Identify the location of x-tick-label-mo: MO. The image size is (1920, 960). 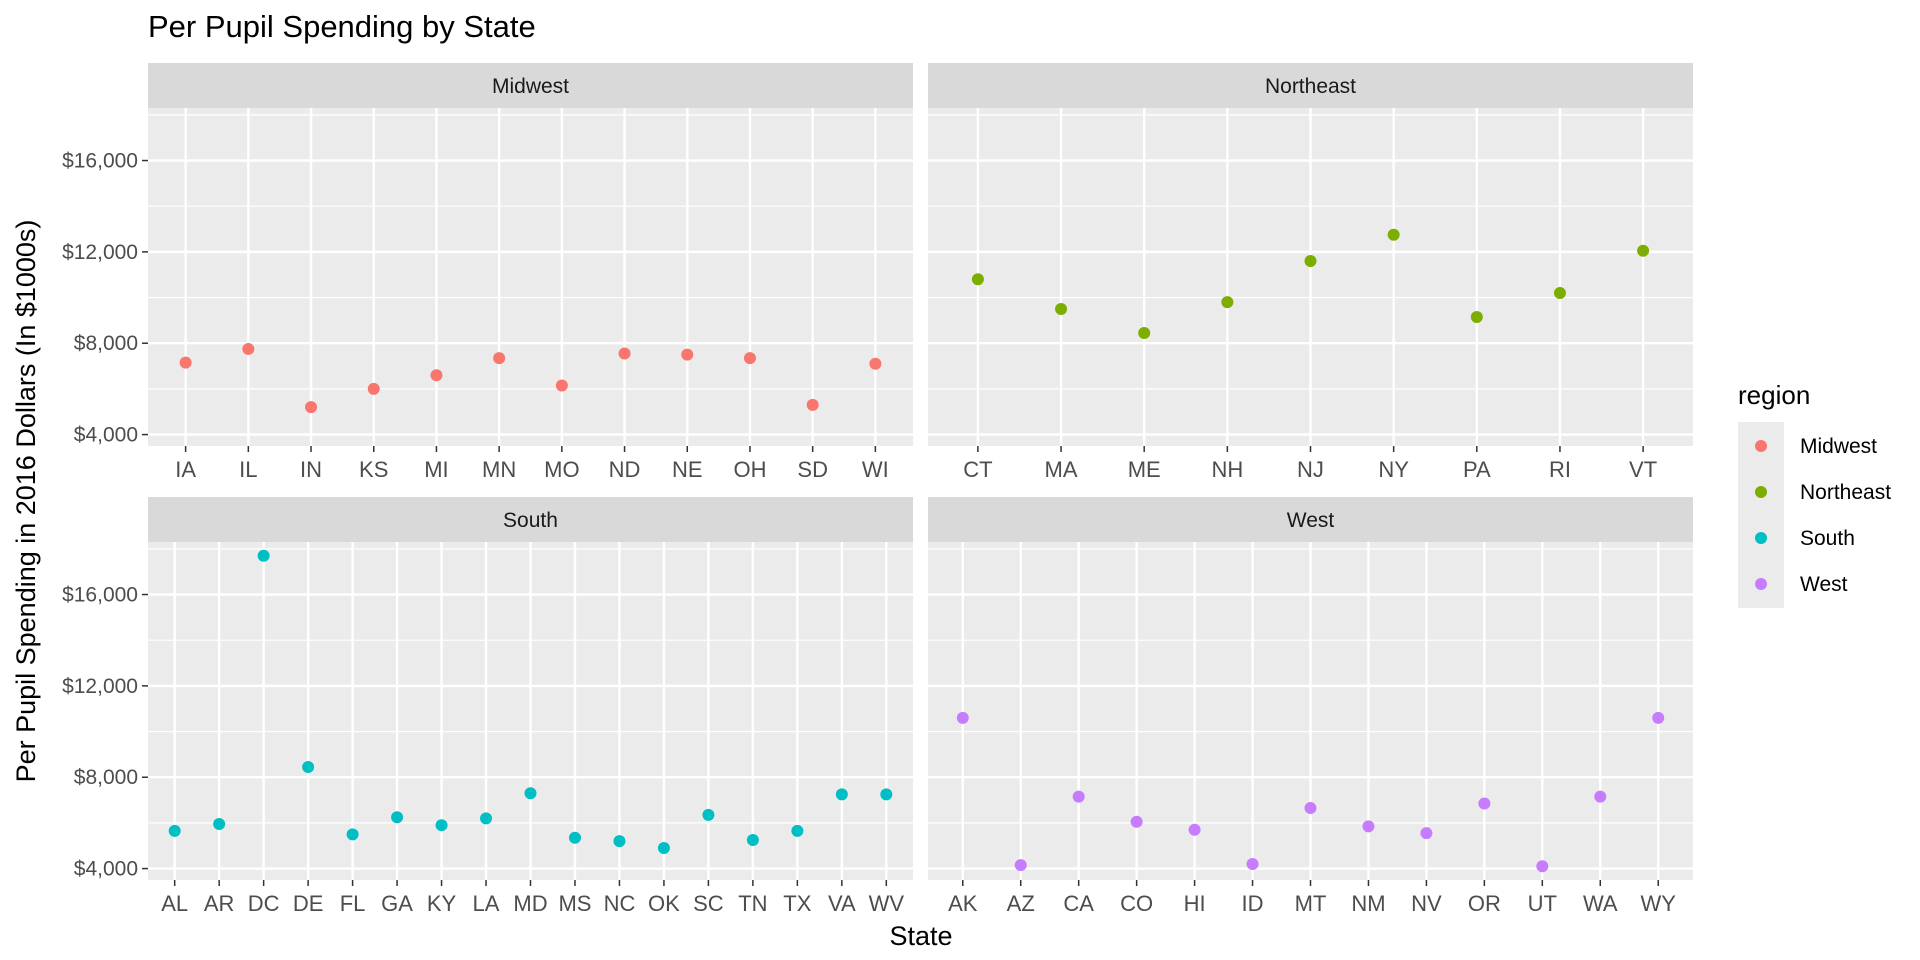
(561, 469).